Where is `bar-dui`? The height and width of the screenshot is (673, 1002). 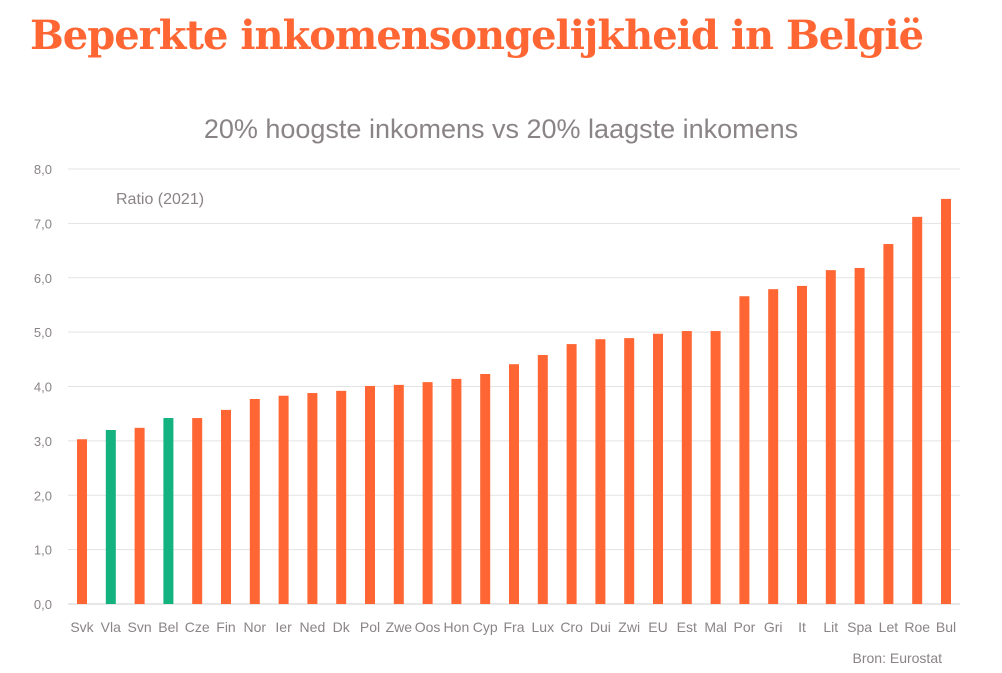 bar-dui is located at coordinates (600, 471).